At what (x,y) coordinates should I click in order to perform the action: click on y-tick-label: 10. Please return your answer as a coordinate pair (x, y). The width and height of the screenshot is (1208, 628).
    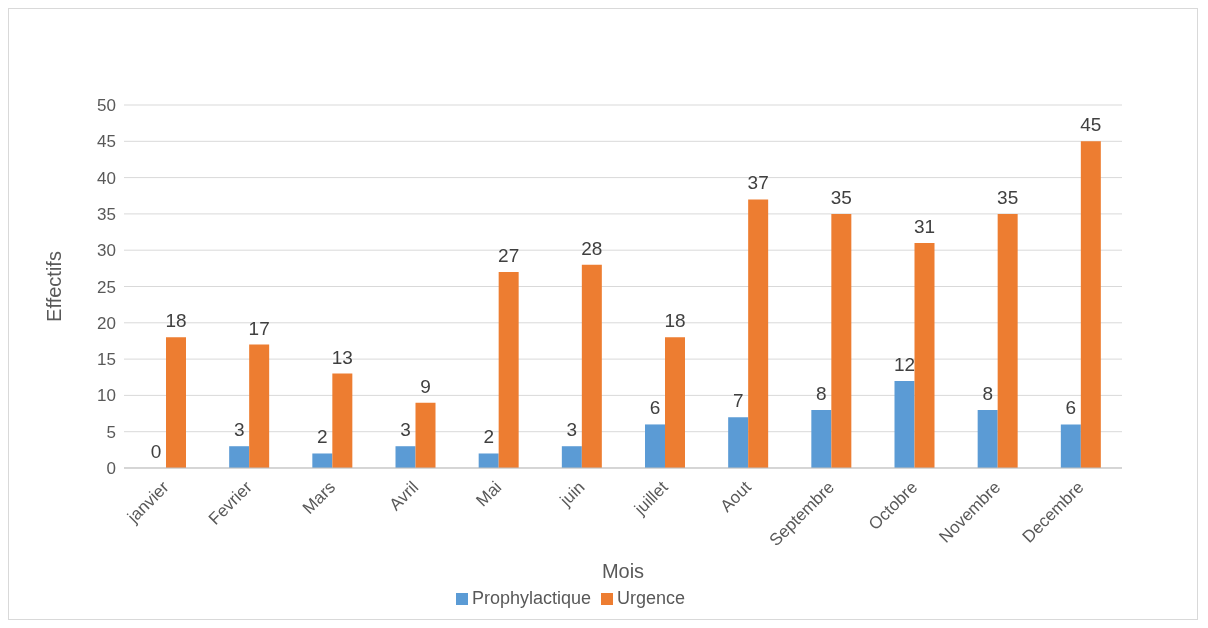
    Looking at the image, I should click on (106, 396).